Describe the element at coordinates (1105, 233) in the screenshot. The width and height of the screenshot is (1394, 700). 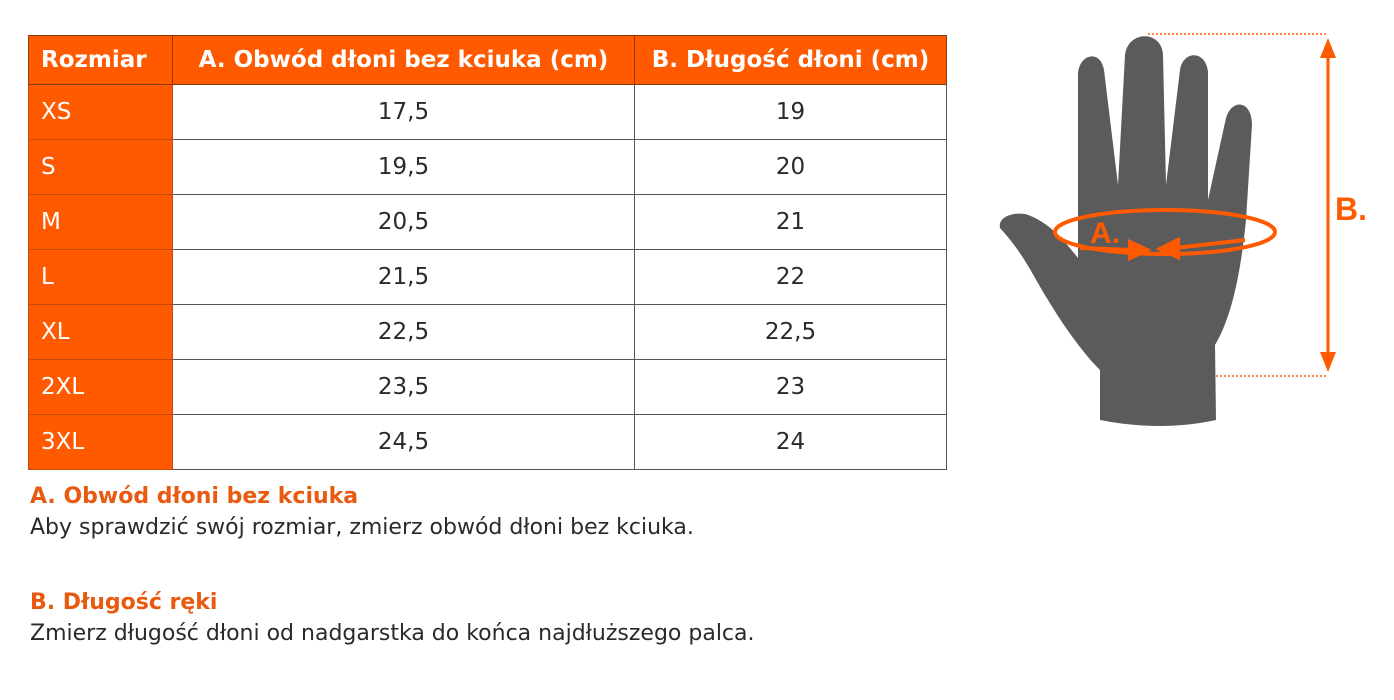
I see `label-a: A.` at that location.